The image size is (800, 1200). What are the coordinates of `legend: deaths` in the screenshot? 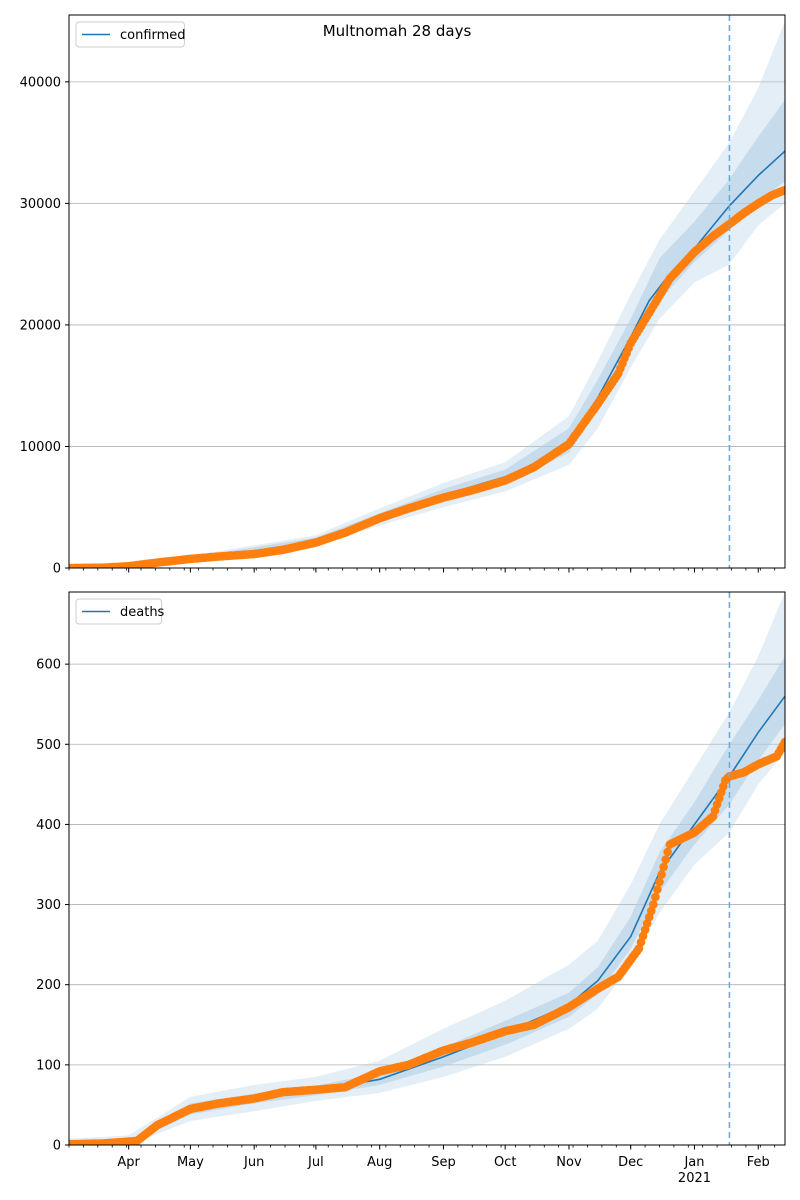 It's located at (120, 611).